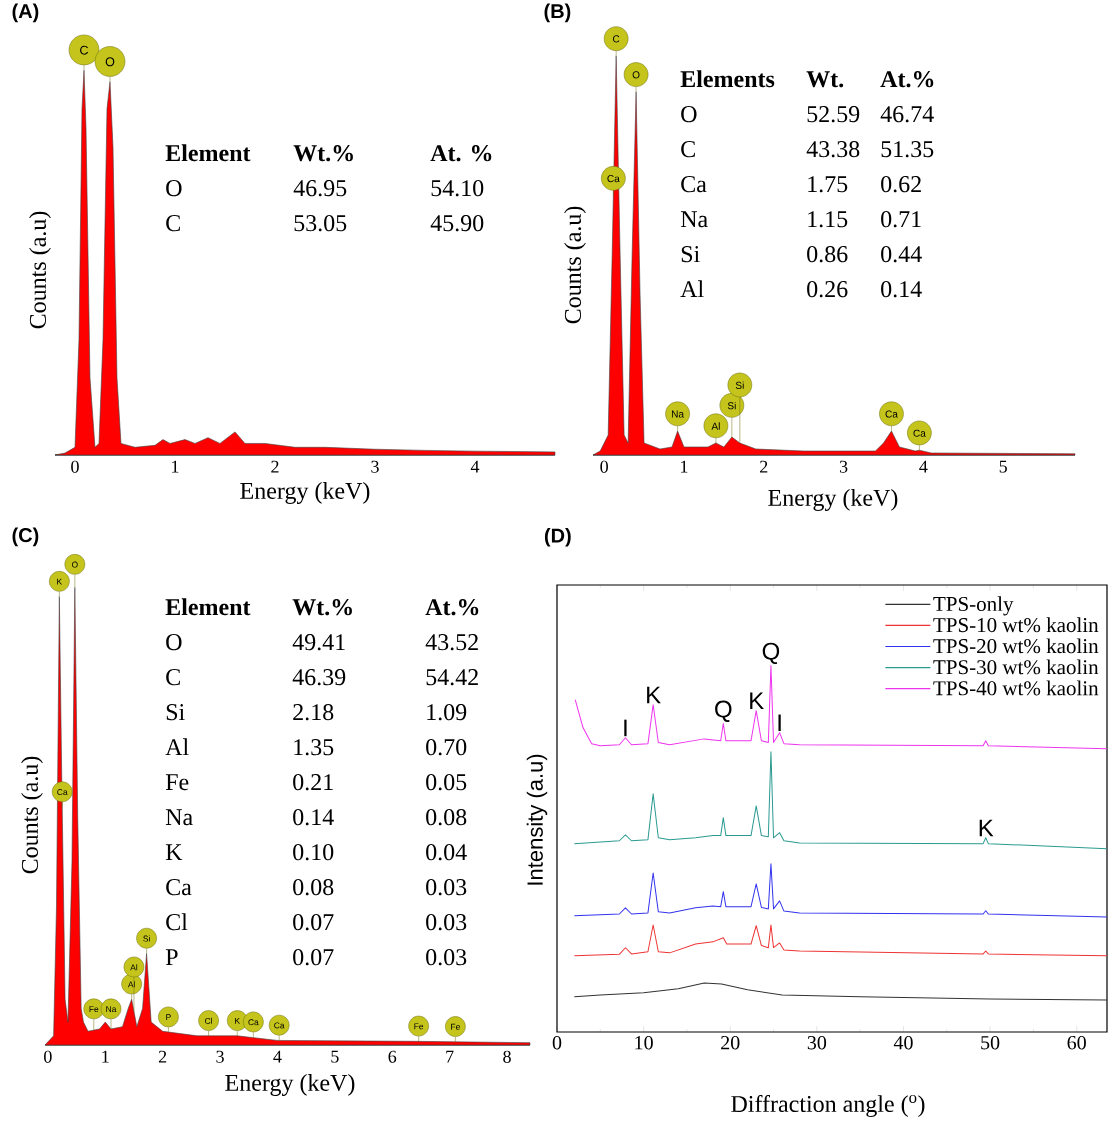 Image resolution: width=1110 pixels, height=1124 pixels. Describe the element at coordinates (1016, 646) in the screenshot. I see `legend-label: TPS-20 wt% kaolin` at that location.